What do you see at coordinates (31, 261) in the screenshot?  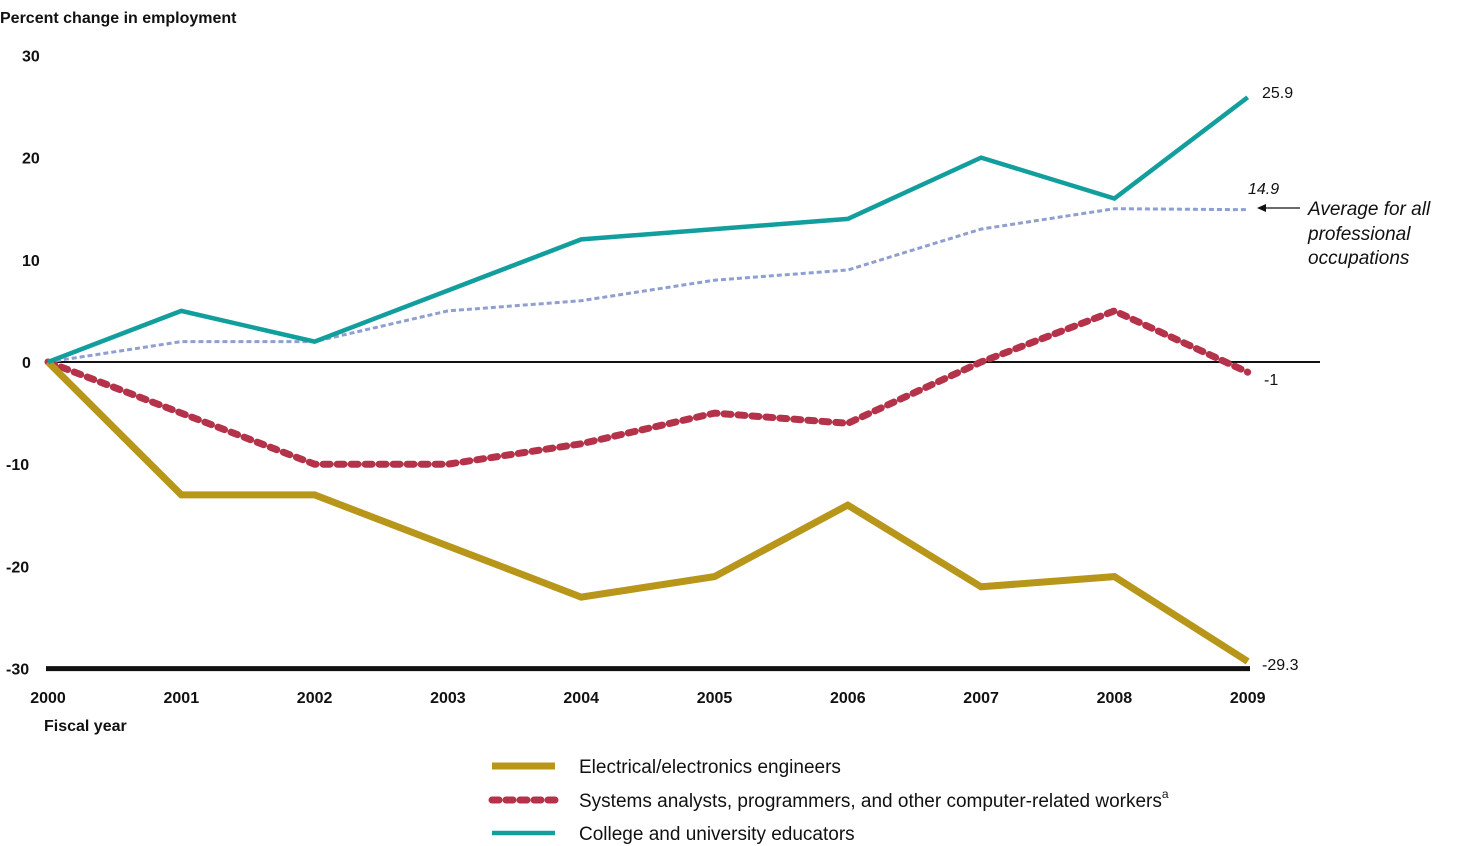 I see `y-tick-label: 10` at bounding box center [31, 261].